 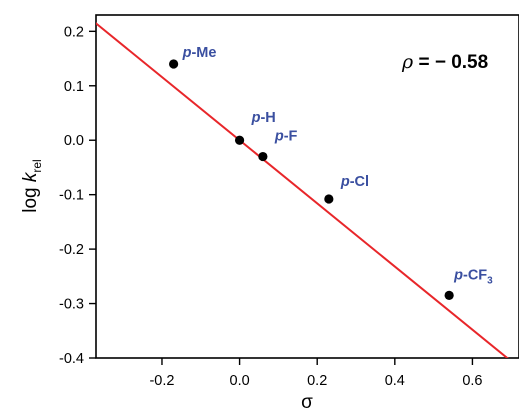 I want to click on y-tick-label: 0.0, so click(x=74, y=141).